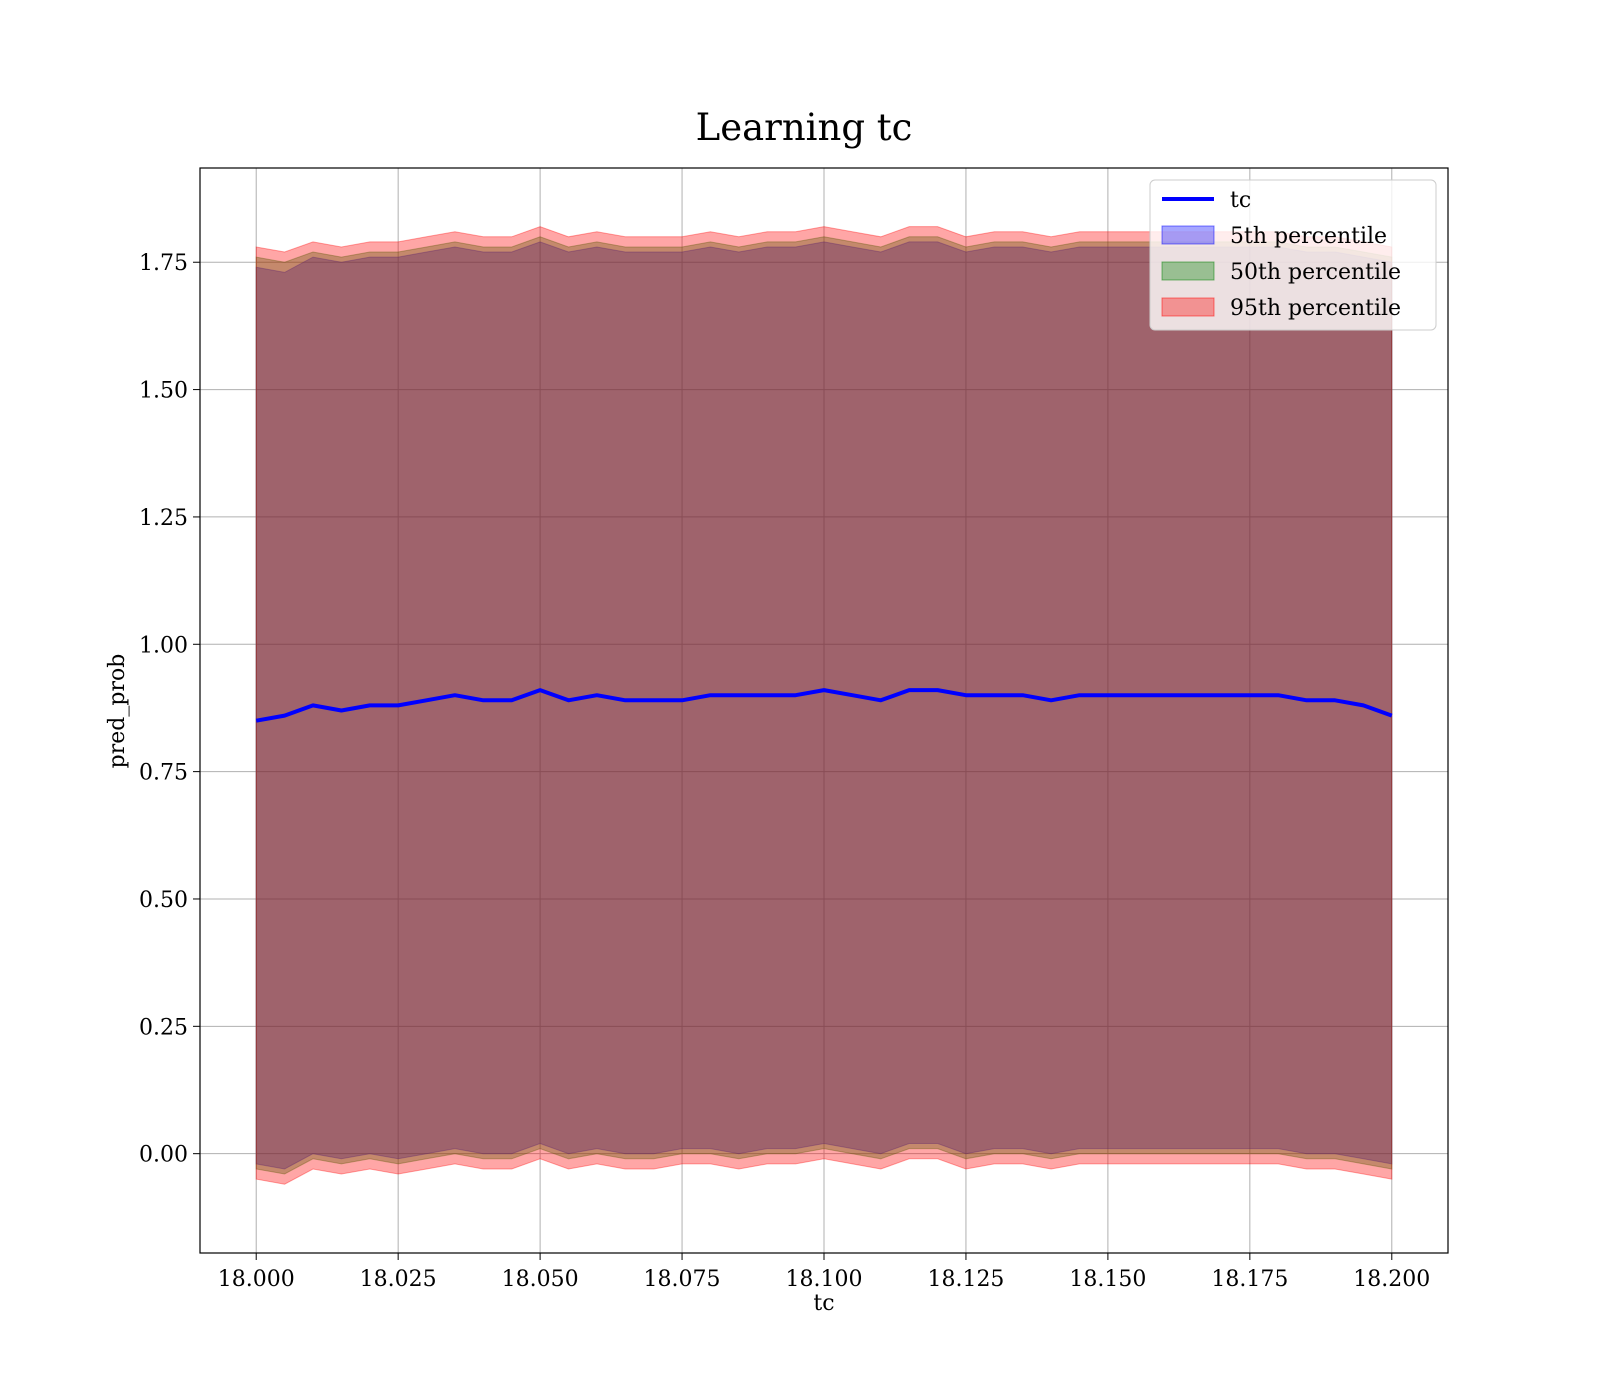 The width and height of the screenshot is (1600, 1400). I want to click on x-tick-label: 18.000, so click(256, 1279).